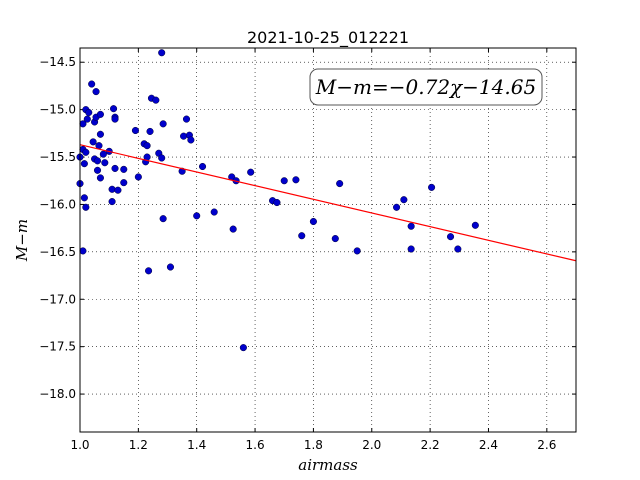  I want to click on x-tick-label: 2.2, so click(430, 445).